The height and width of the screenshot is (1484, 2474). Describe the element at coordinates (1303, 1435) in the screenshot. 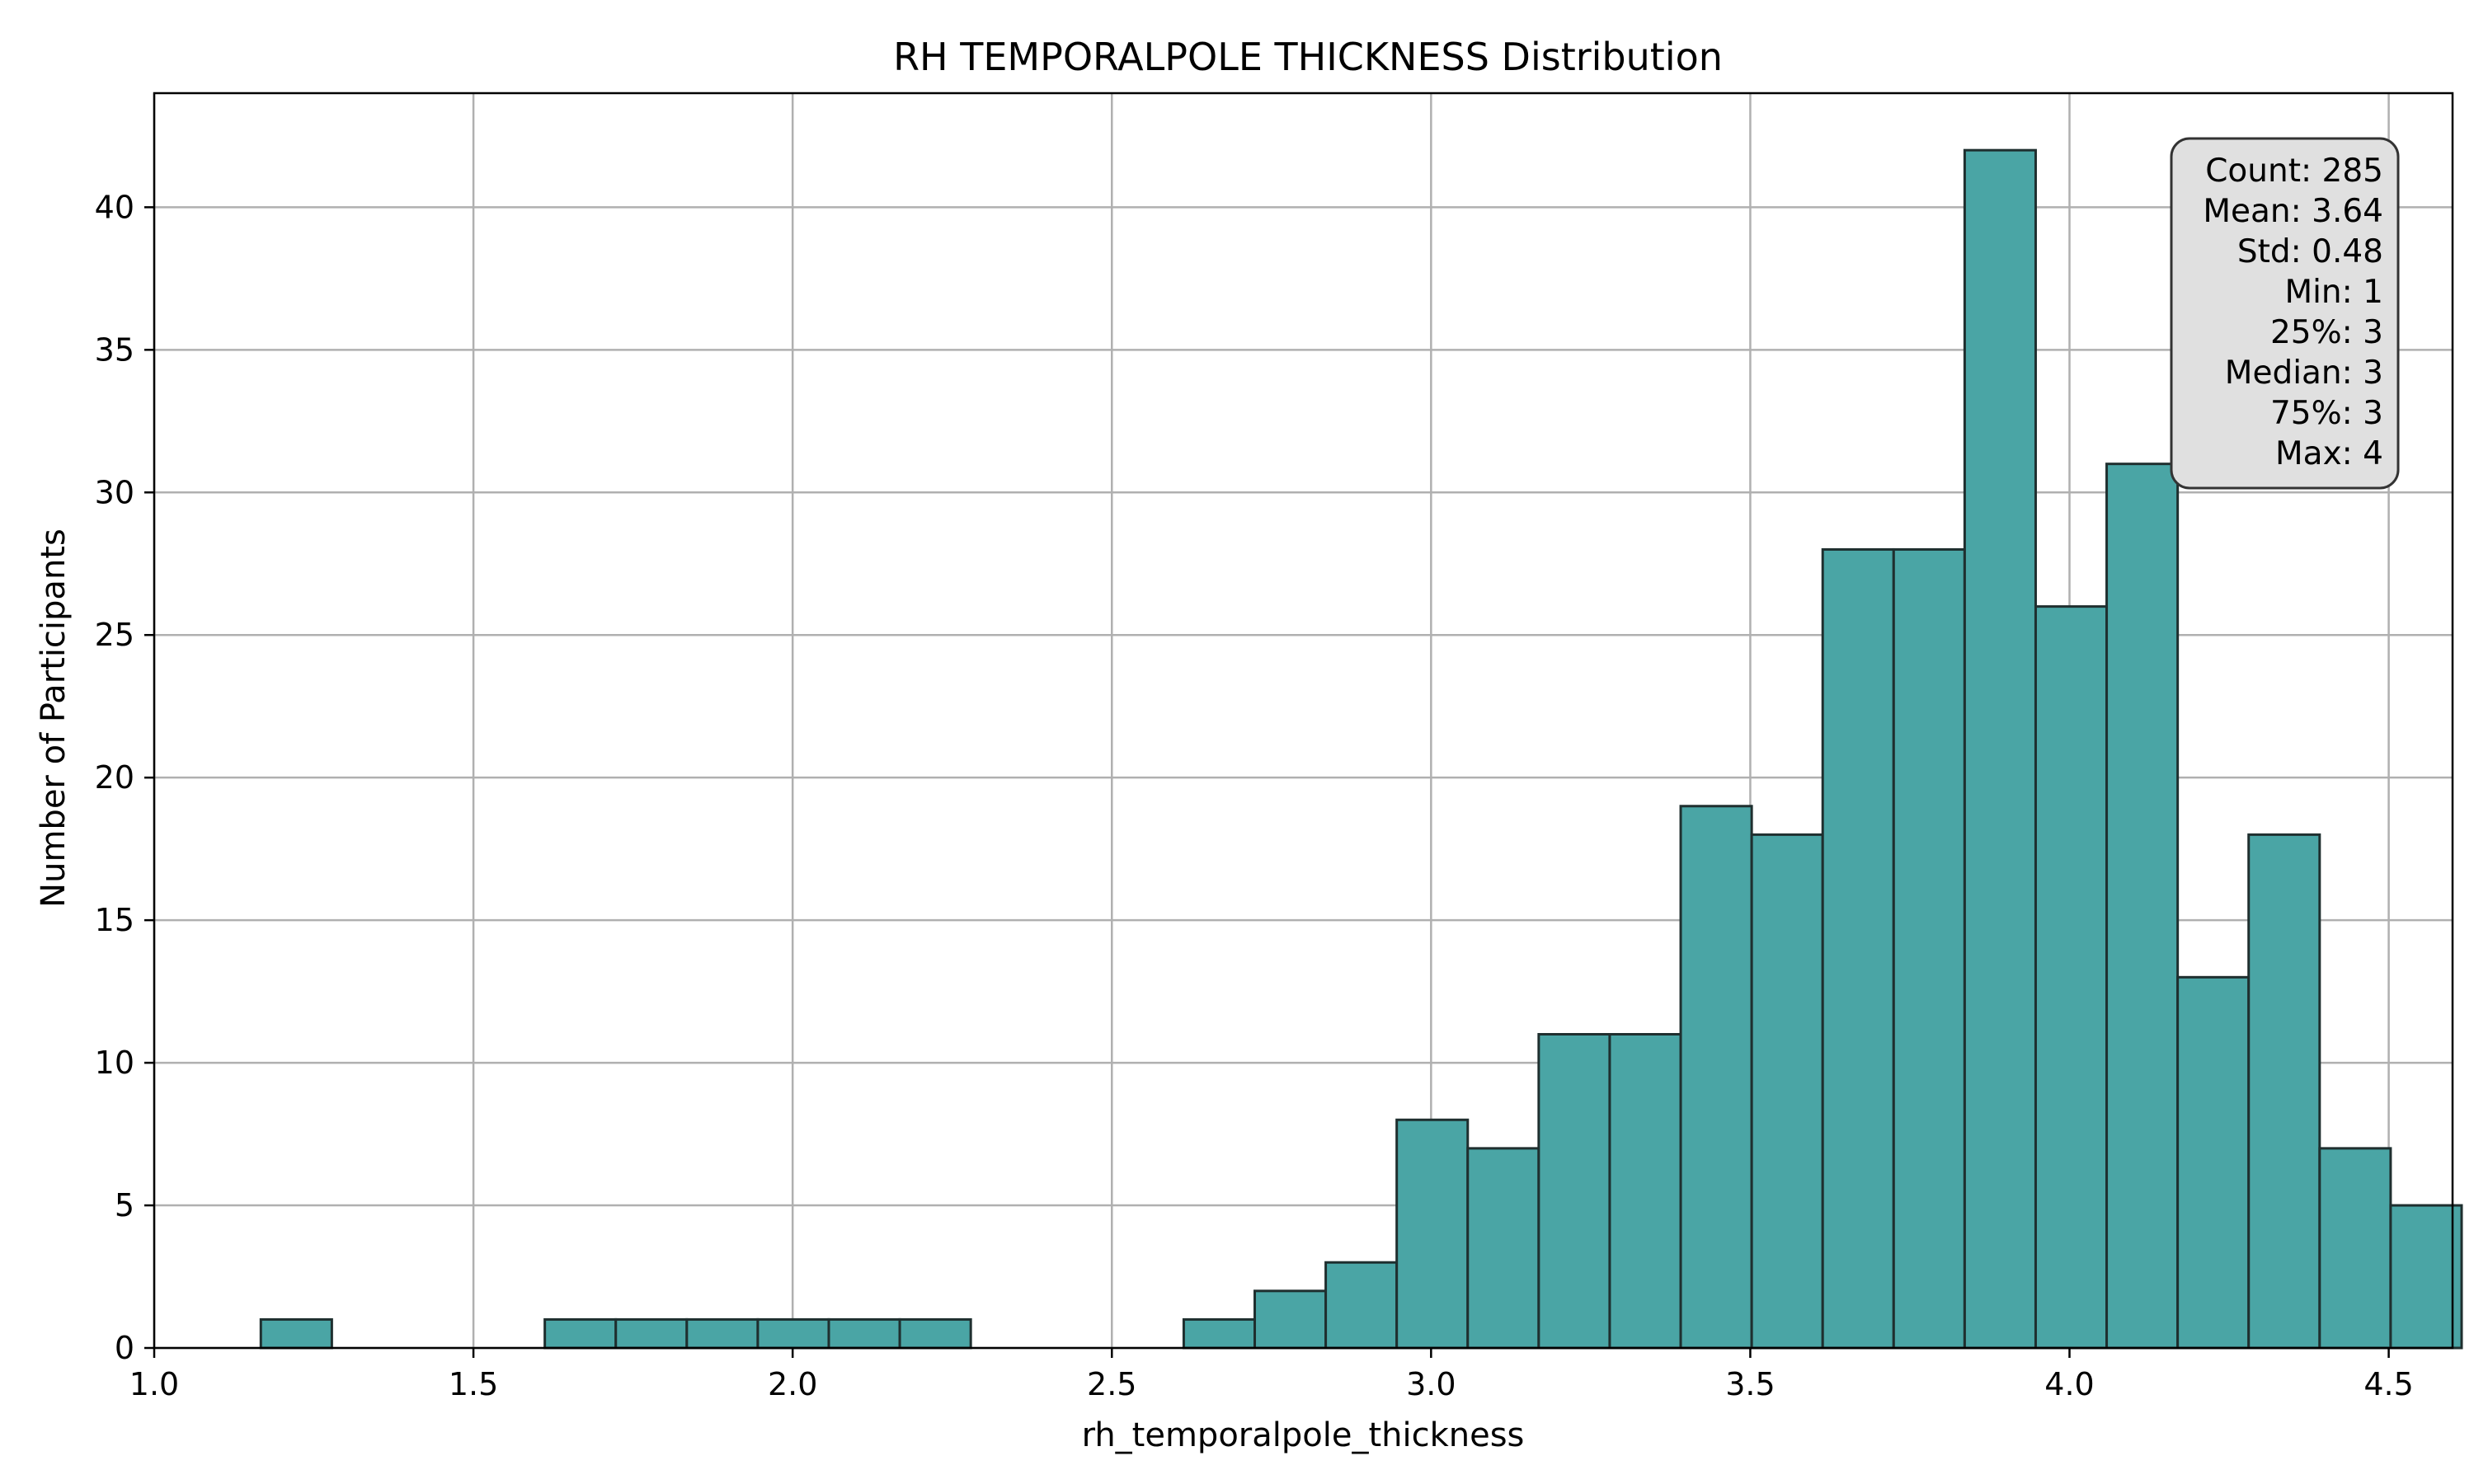

I see `x-axis-title: rh_temporalpole_thickness` at that location.